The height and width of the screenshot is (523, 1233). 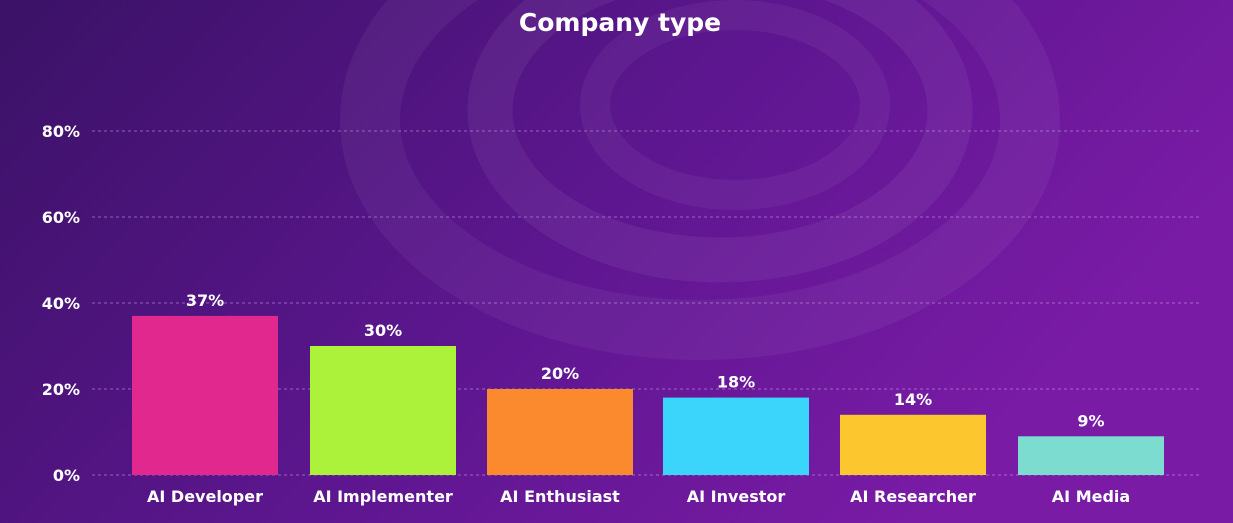 What do you see at coordinates (1090, 420) in the screenshot?
I see `data-label: 9%` at bounding box center [1090, 420].